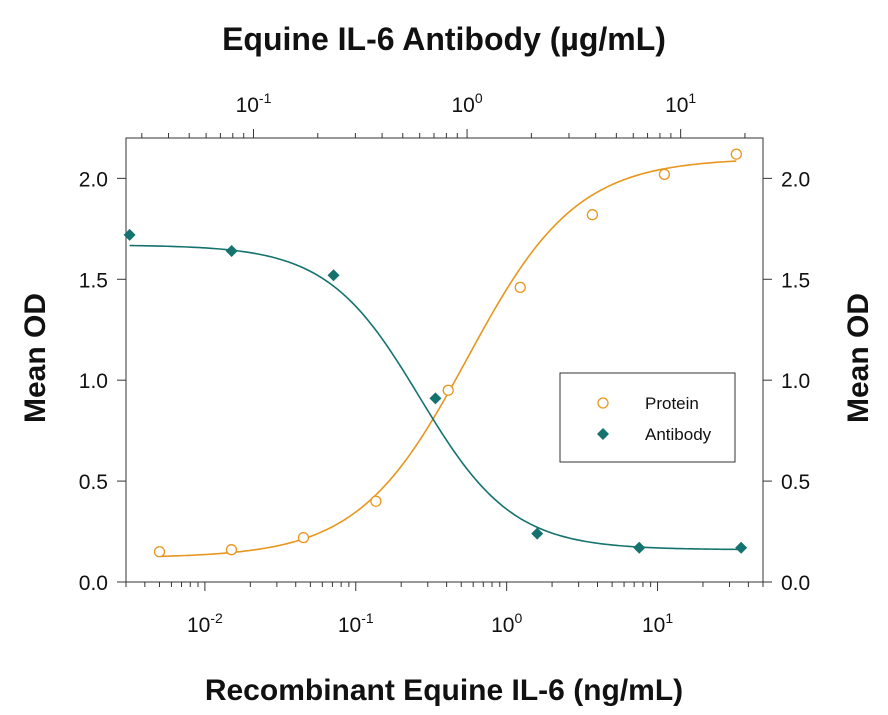 The height and width of the screenshot is (715, 888). Describe the element at coordinates (444, 609) in the screenshot. I see `x-axis-bottom: 10⁻² 10⁻¹ 10⁰ 10¹` at that location.